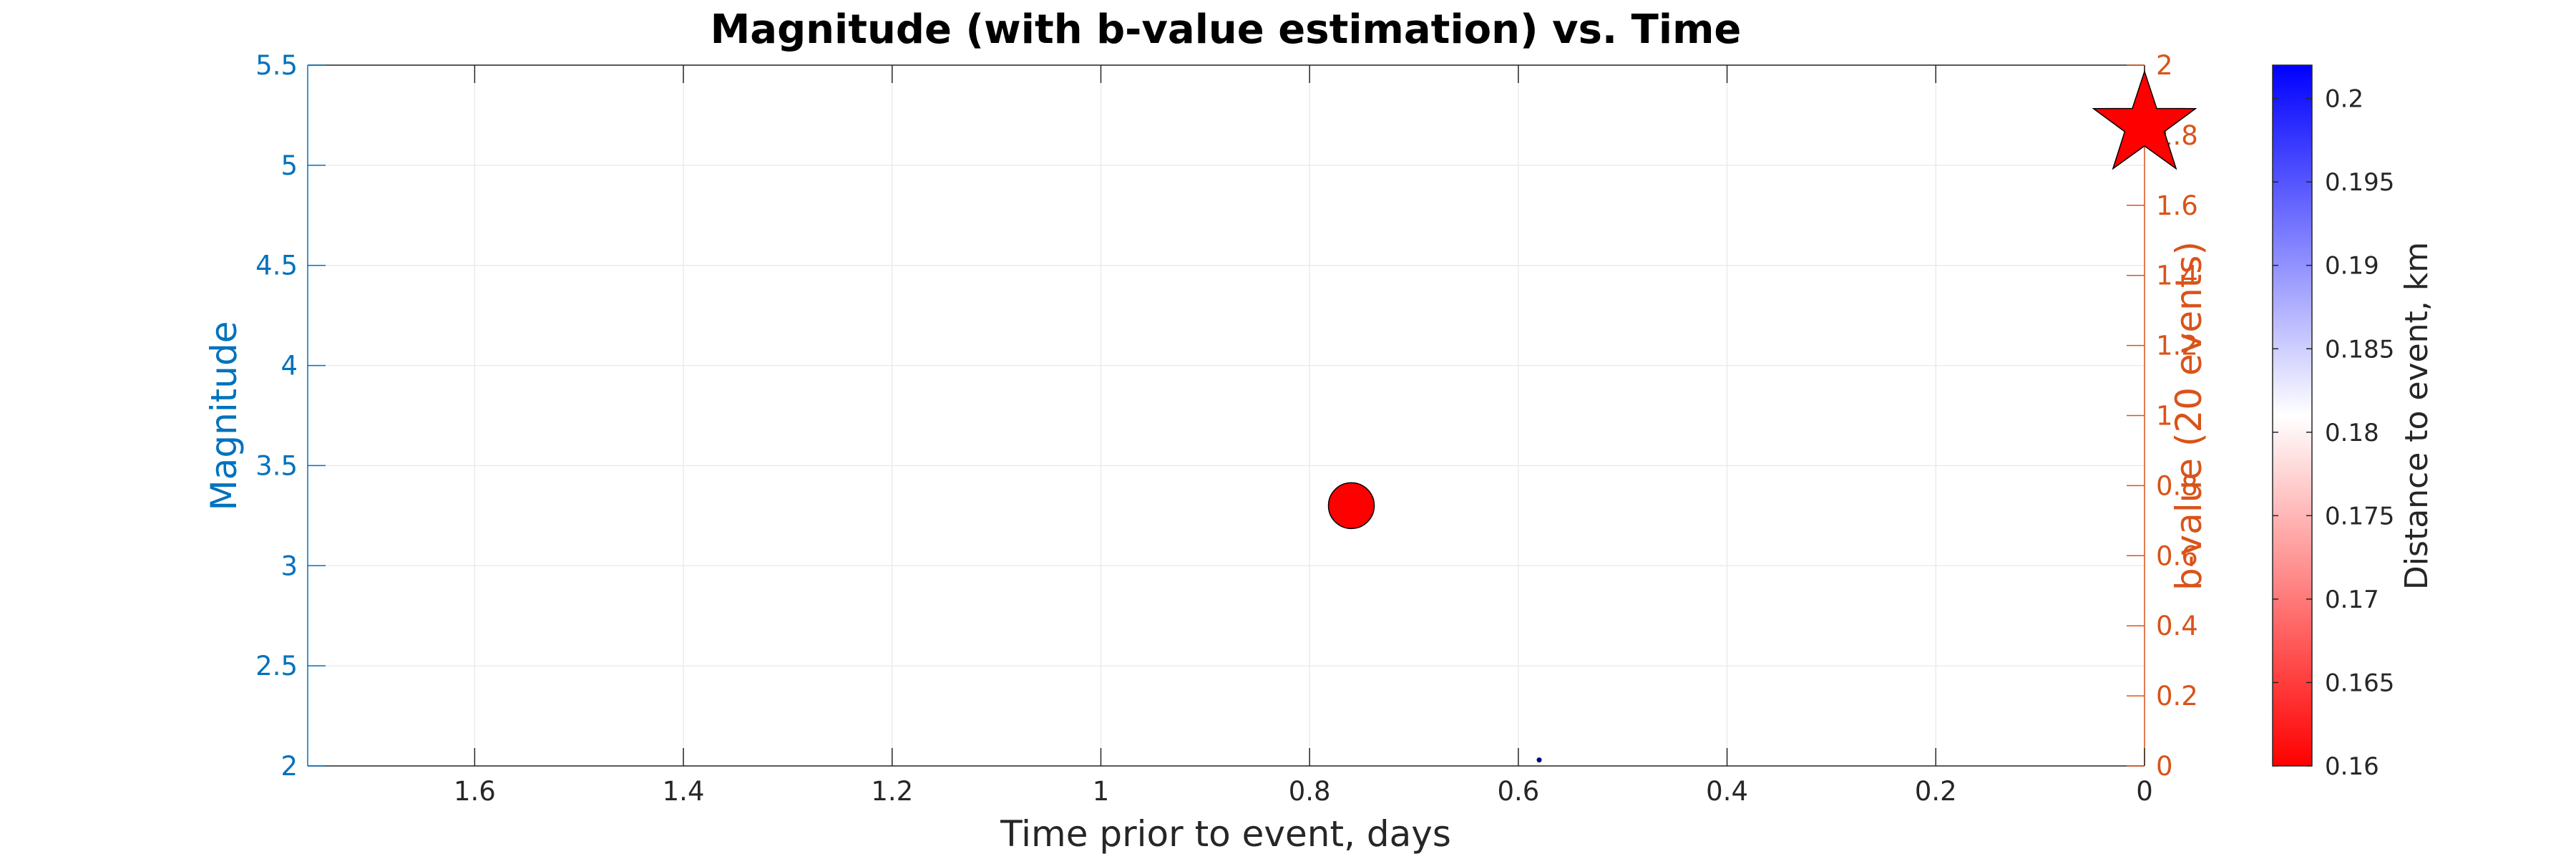  What do you see at coordinates (2292, 415) in the screenshot?
I see `colorbar` at bounding box center [2292, 415].